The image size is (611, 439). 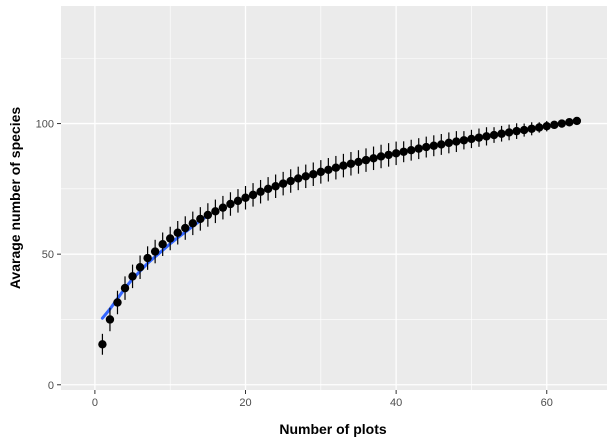 What do you see at coordinates (333, 429) in the screenshot?
I see `x-axis-title: Number of plots` at bounding box center [333, 429].